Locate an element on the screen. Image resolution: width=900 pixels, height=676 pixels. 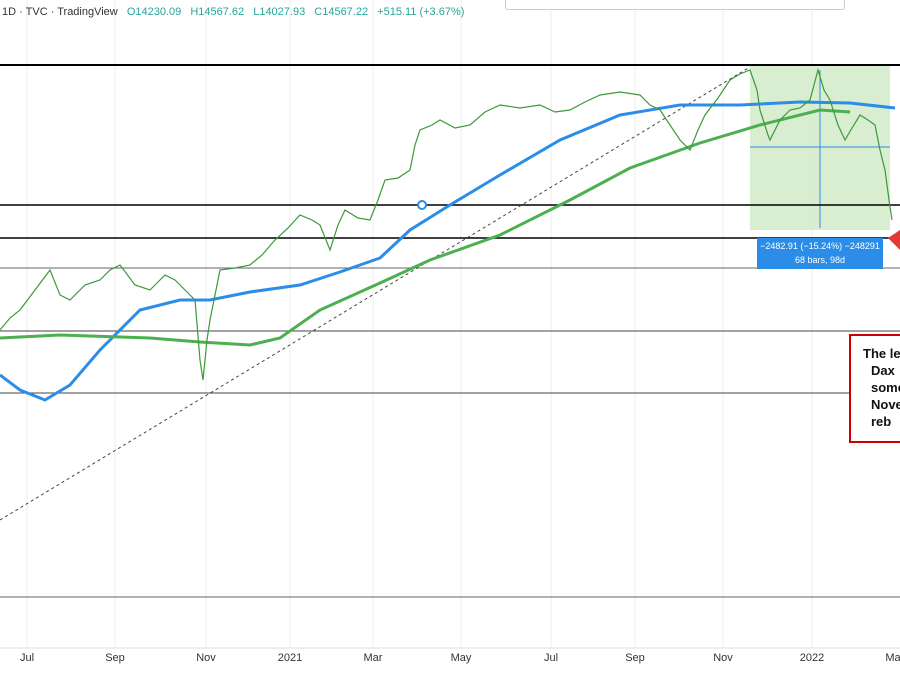
x-tick-label: Mar is located at coordinates (373, 658).